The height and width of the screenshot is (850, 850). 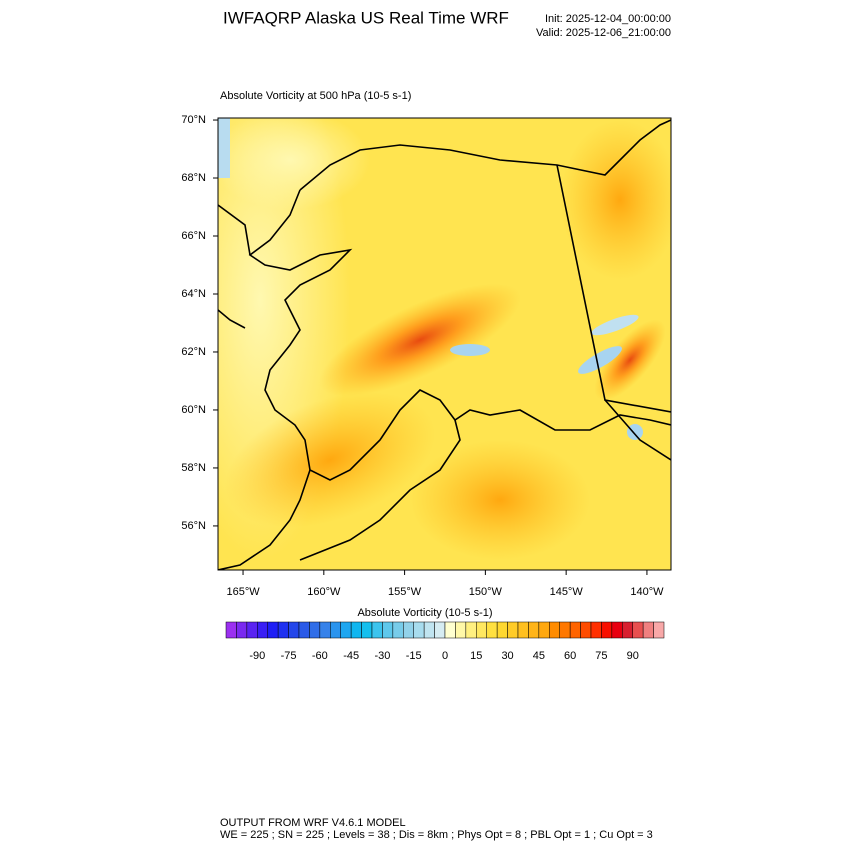 What do you see at coordinates (351, 656) in the screenshot?
I see `colorbar-label: -45` at bounding box center [351, 656].